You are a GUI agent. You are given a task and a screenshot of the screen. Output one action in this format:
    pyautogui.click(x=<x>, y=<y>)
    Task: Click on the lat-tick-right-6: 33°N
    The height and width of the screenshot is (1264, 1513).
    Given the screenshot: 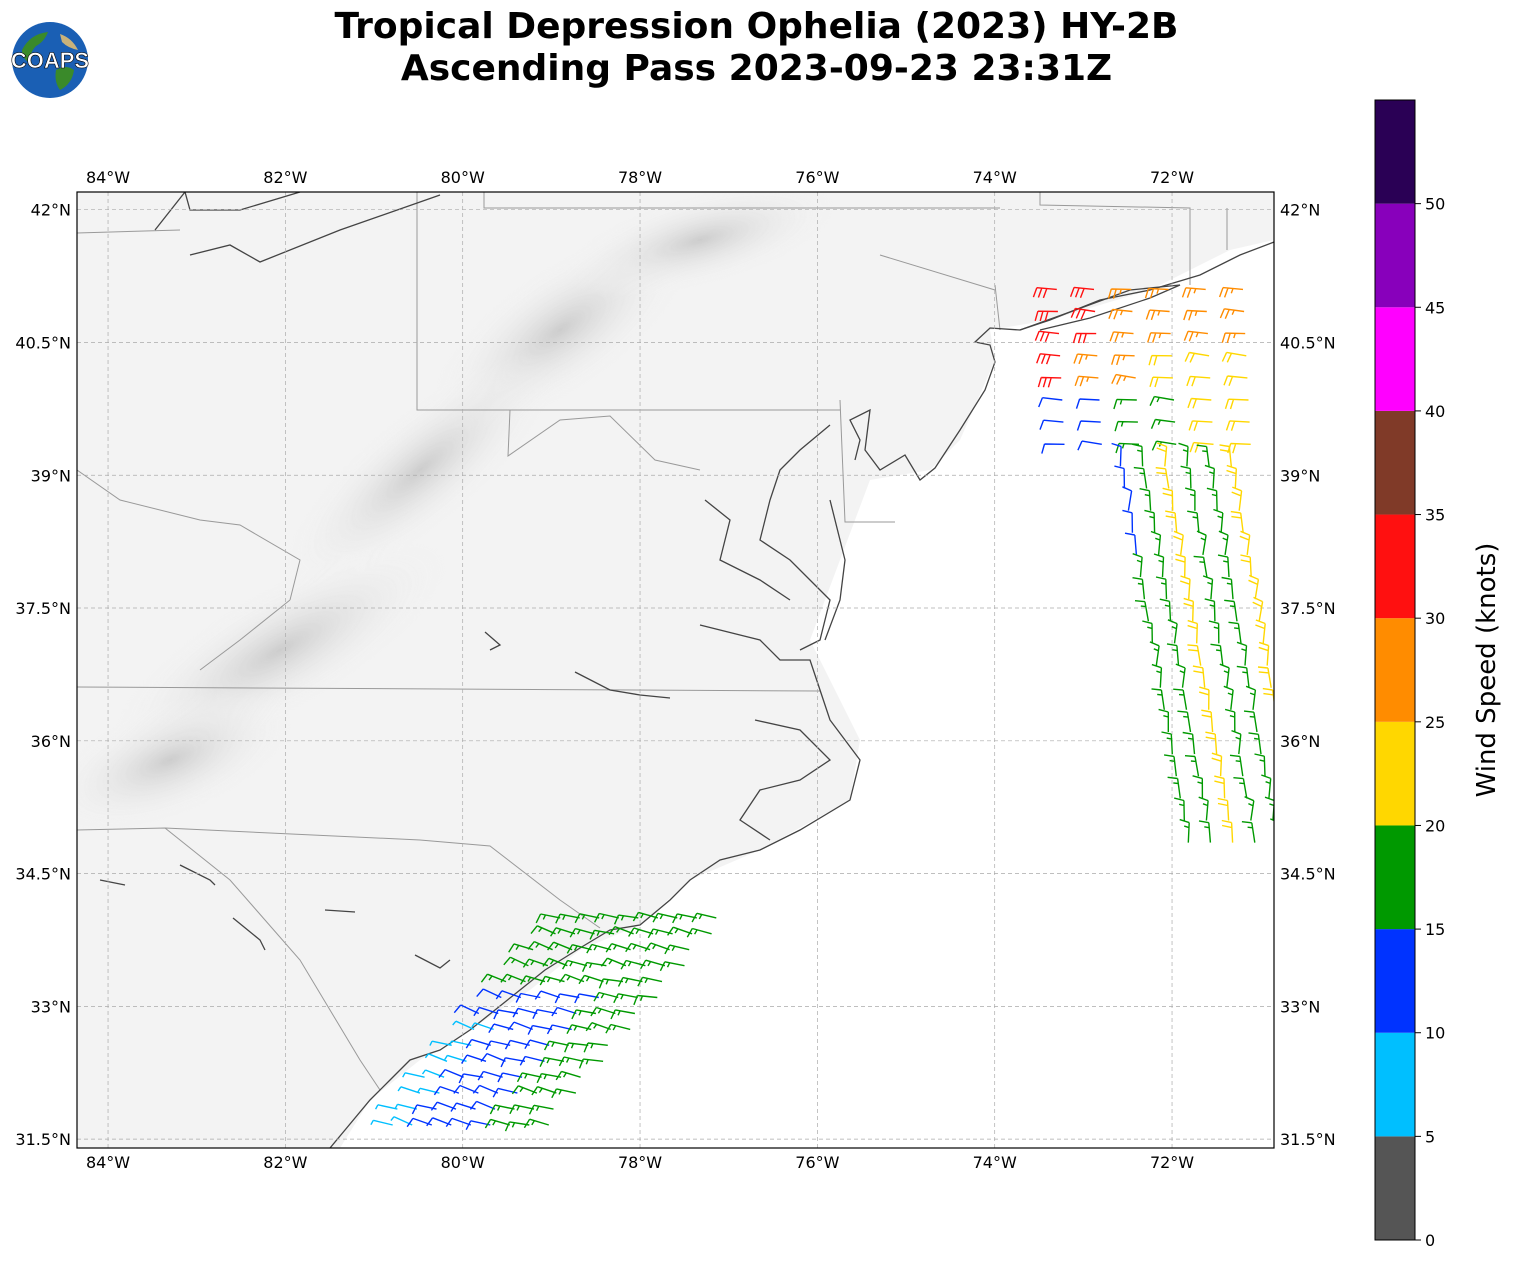 What is the action you would take?
    pyautogui.click(x=1300, y=1006)
    